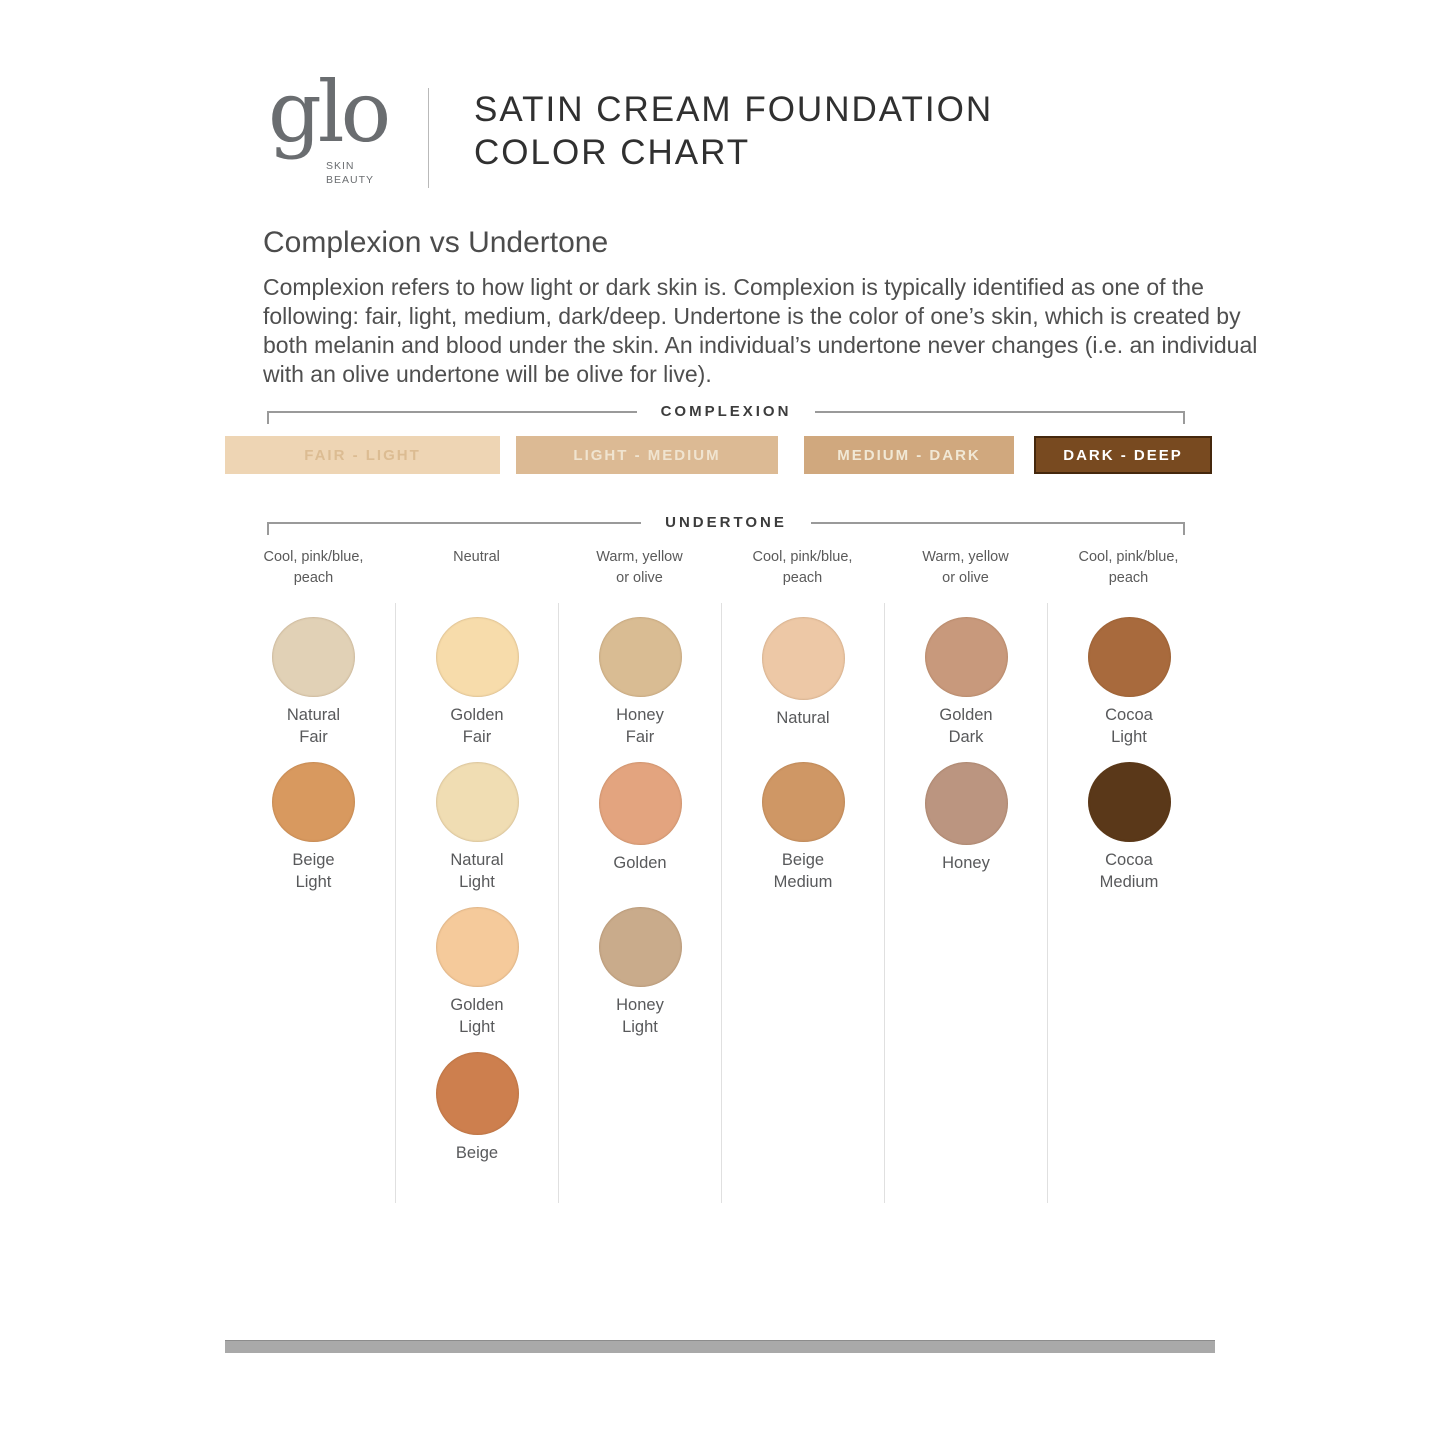  Describe the element at coordinates (640, 726) in the screenshot. I see `shade-label: Honey Fair` at that location.